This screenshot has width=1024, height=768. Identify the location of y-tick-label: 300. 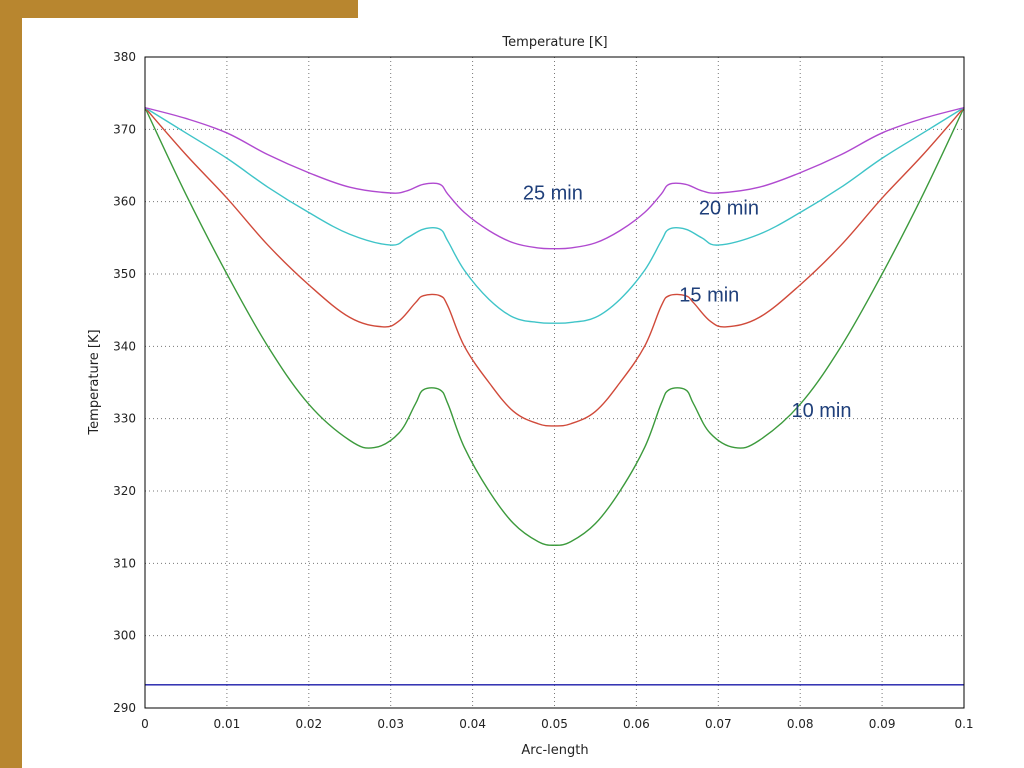
(124, 636).